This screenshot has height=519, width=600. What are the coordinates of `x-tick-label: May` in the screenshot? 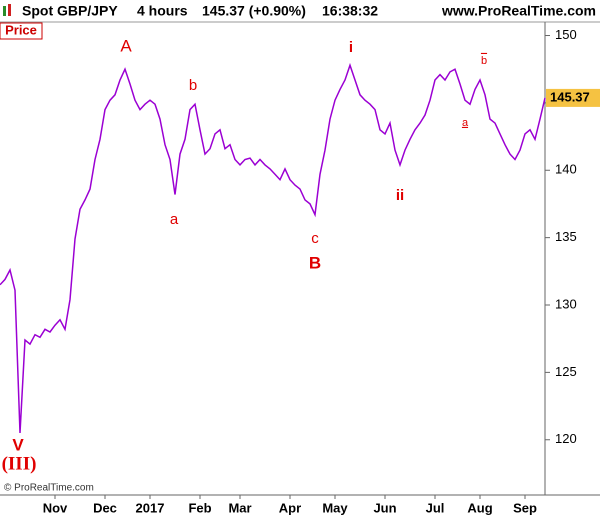 It's located at (335, 507).